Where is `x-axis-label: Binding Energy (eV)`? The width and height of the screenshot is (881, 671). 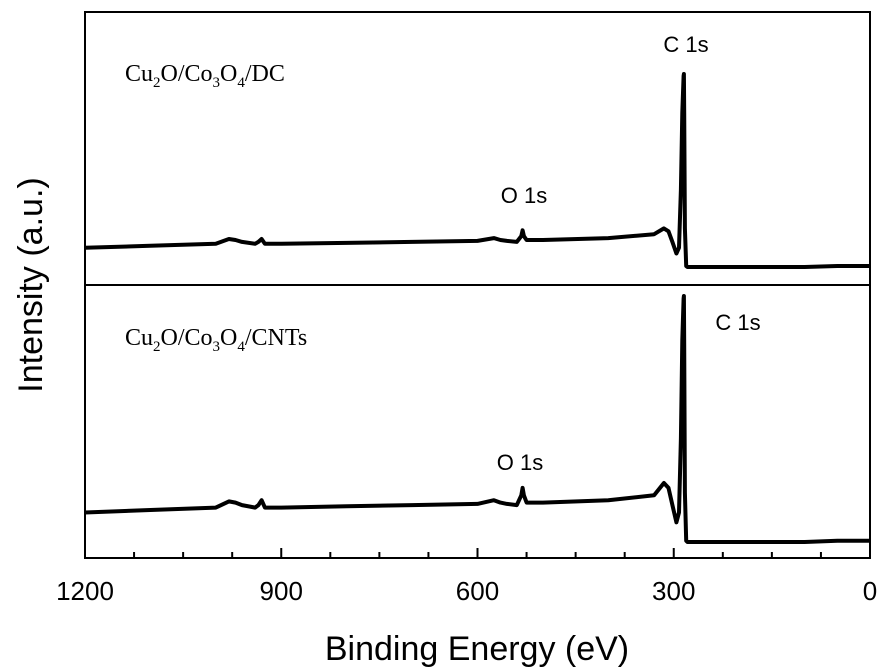 x-axis-label: Binding Energy (eV) is located at coordinates (477, 649).